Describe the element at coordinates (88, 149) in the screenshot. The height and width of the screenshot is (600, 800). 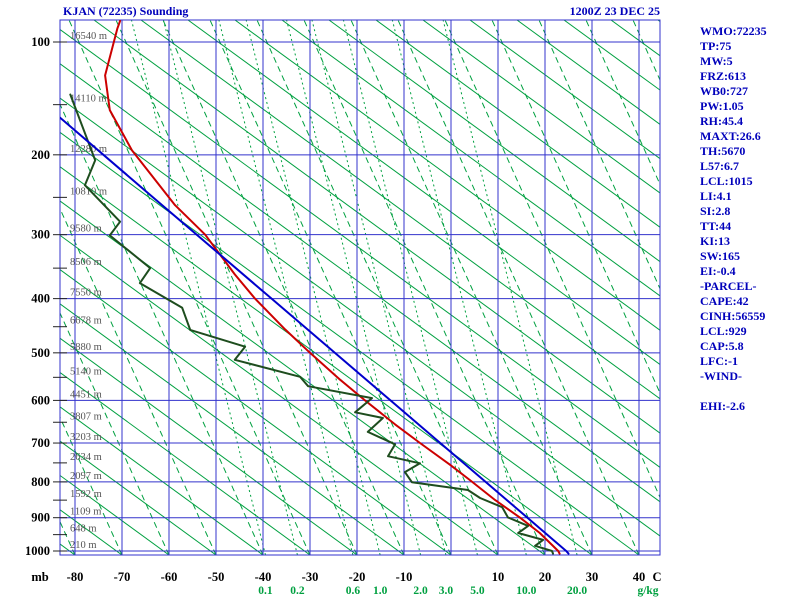
I see `height-label: 12280 m` at that location.